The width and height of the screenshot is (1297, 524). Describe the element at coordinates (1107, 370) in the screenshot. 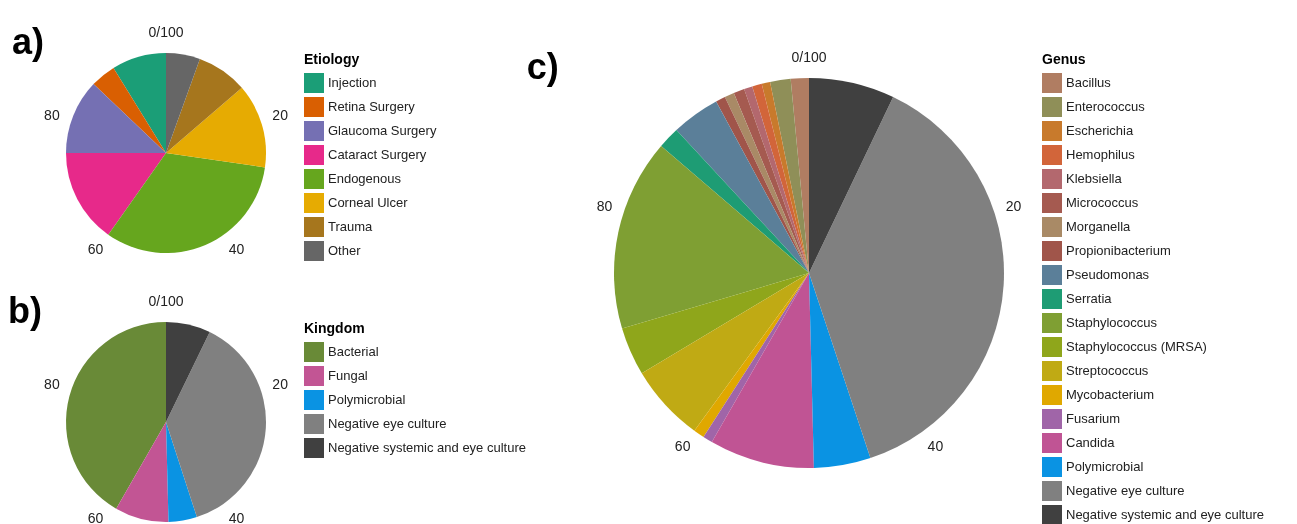

I see `legend-label: Streptococcus` at that location.